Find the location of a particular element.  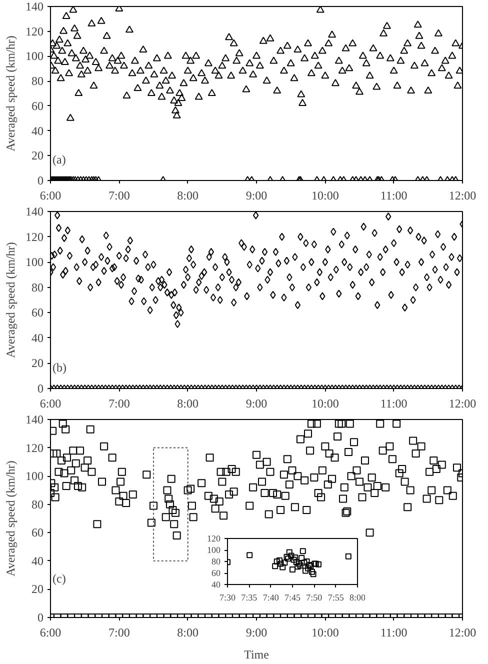

x-tick-label: 7:50 is located at coordinates (314, 597).